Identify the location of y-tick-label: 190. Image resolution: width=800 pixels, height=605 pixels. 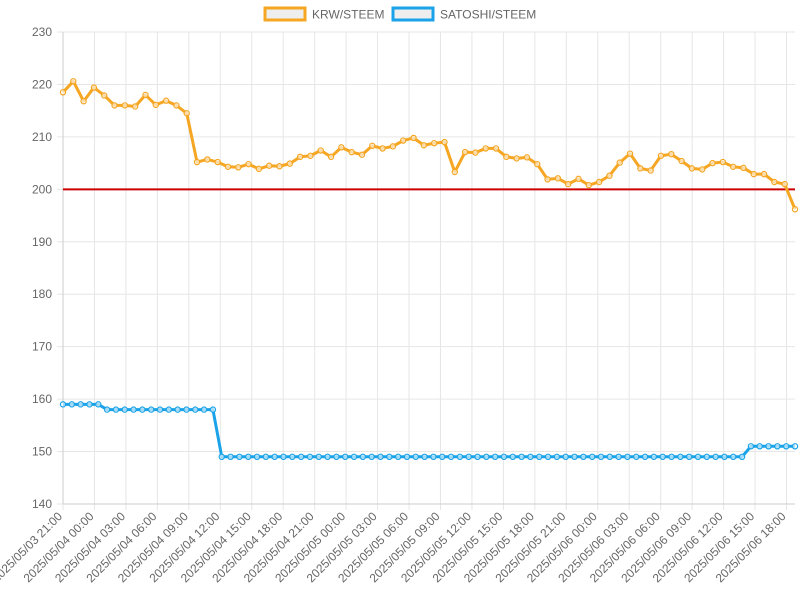
(42, 242).